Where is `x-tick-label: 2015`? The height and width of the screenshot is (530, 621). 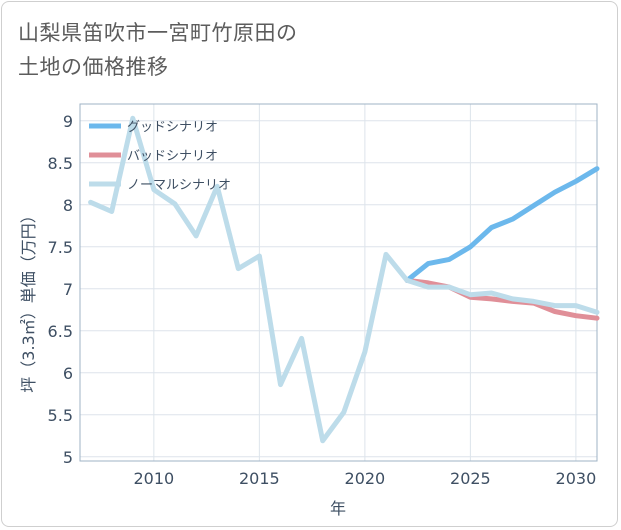
x-tick-label: 2015 is located at coordinates (259, 478).